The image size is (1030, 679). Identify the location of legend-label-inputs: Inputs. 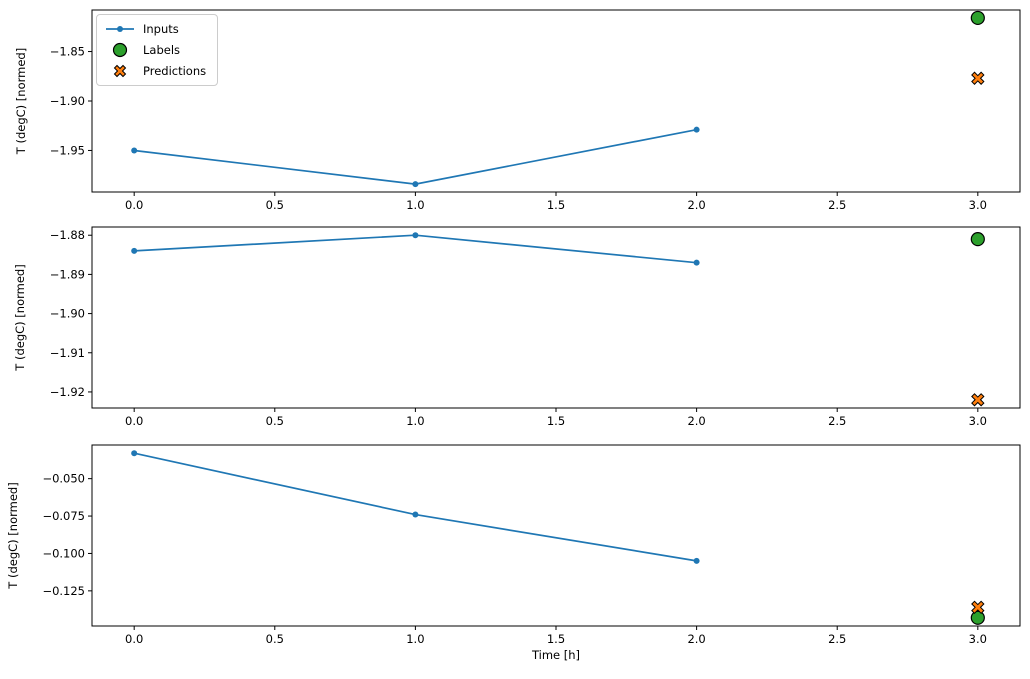
(161, 29).